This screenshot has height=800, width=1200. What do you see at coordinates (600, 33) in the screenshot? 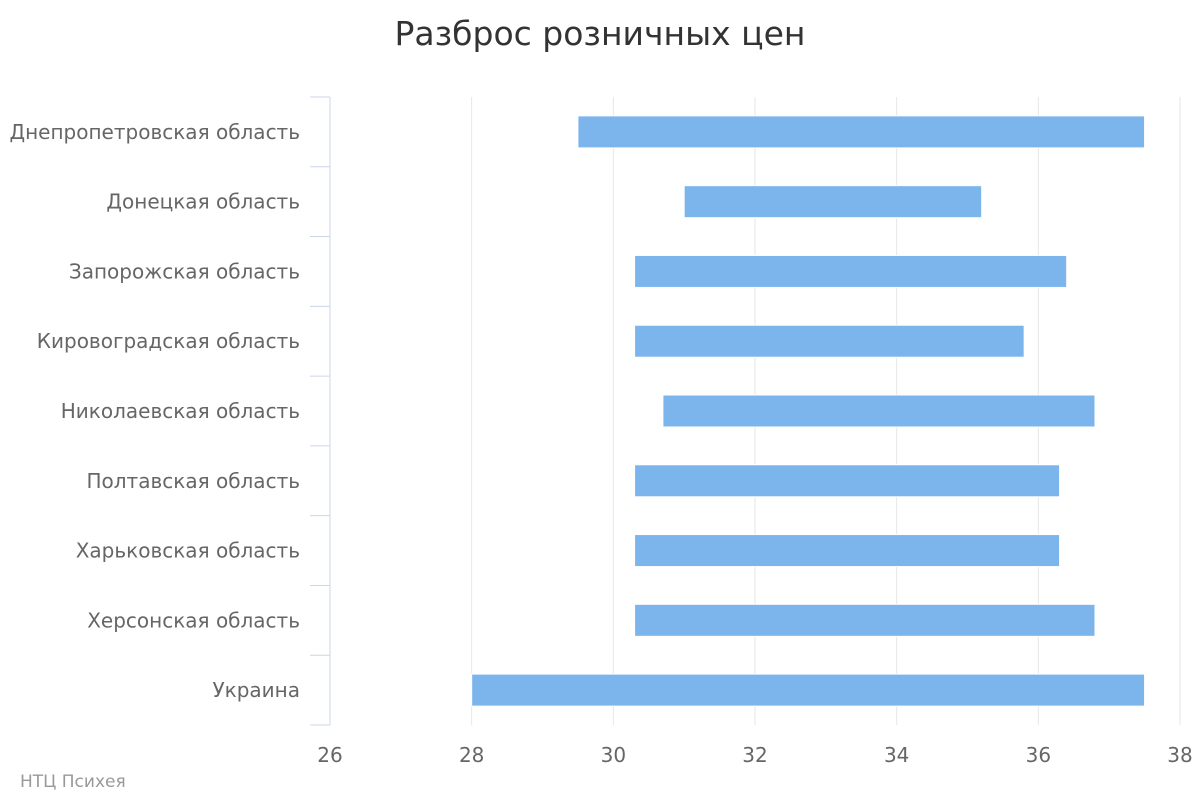
I see `chart-title: Разброс розничных цен` at bounding box center [600, 33].